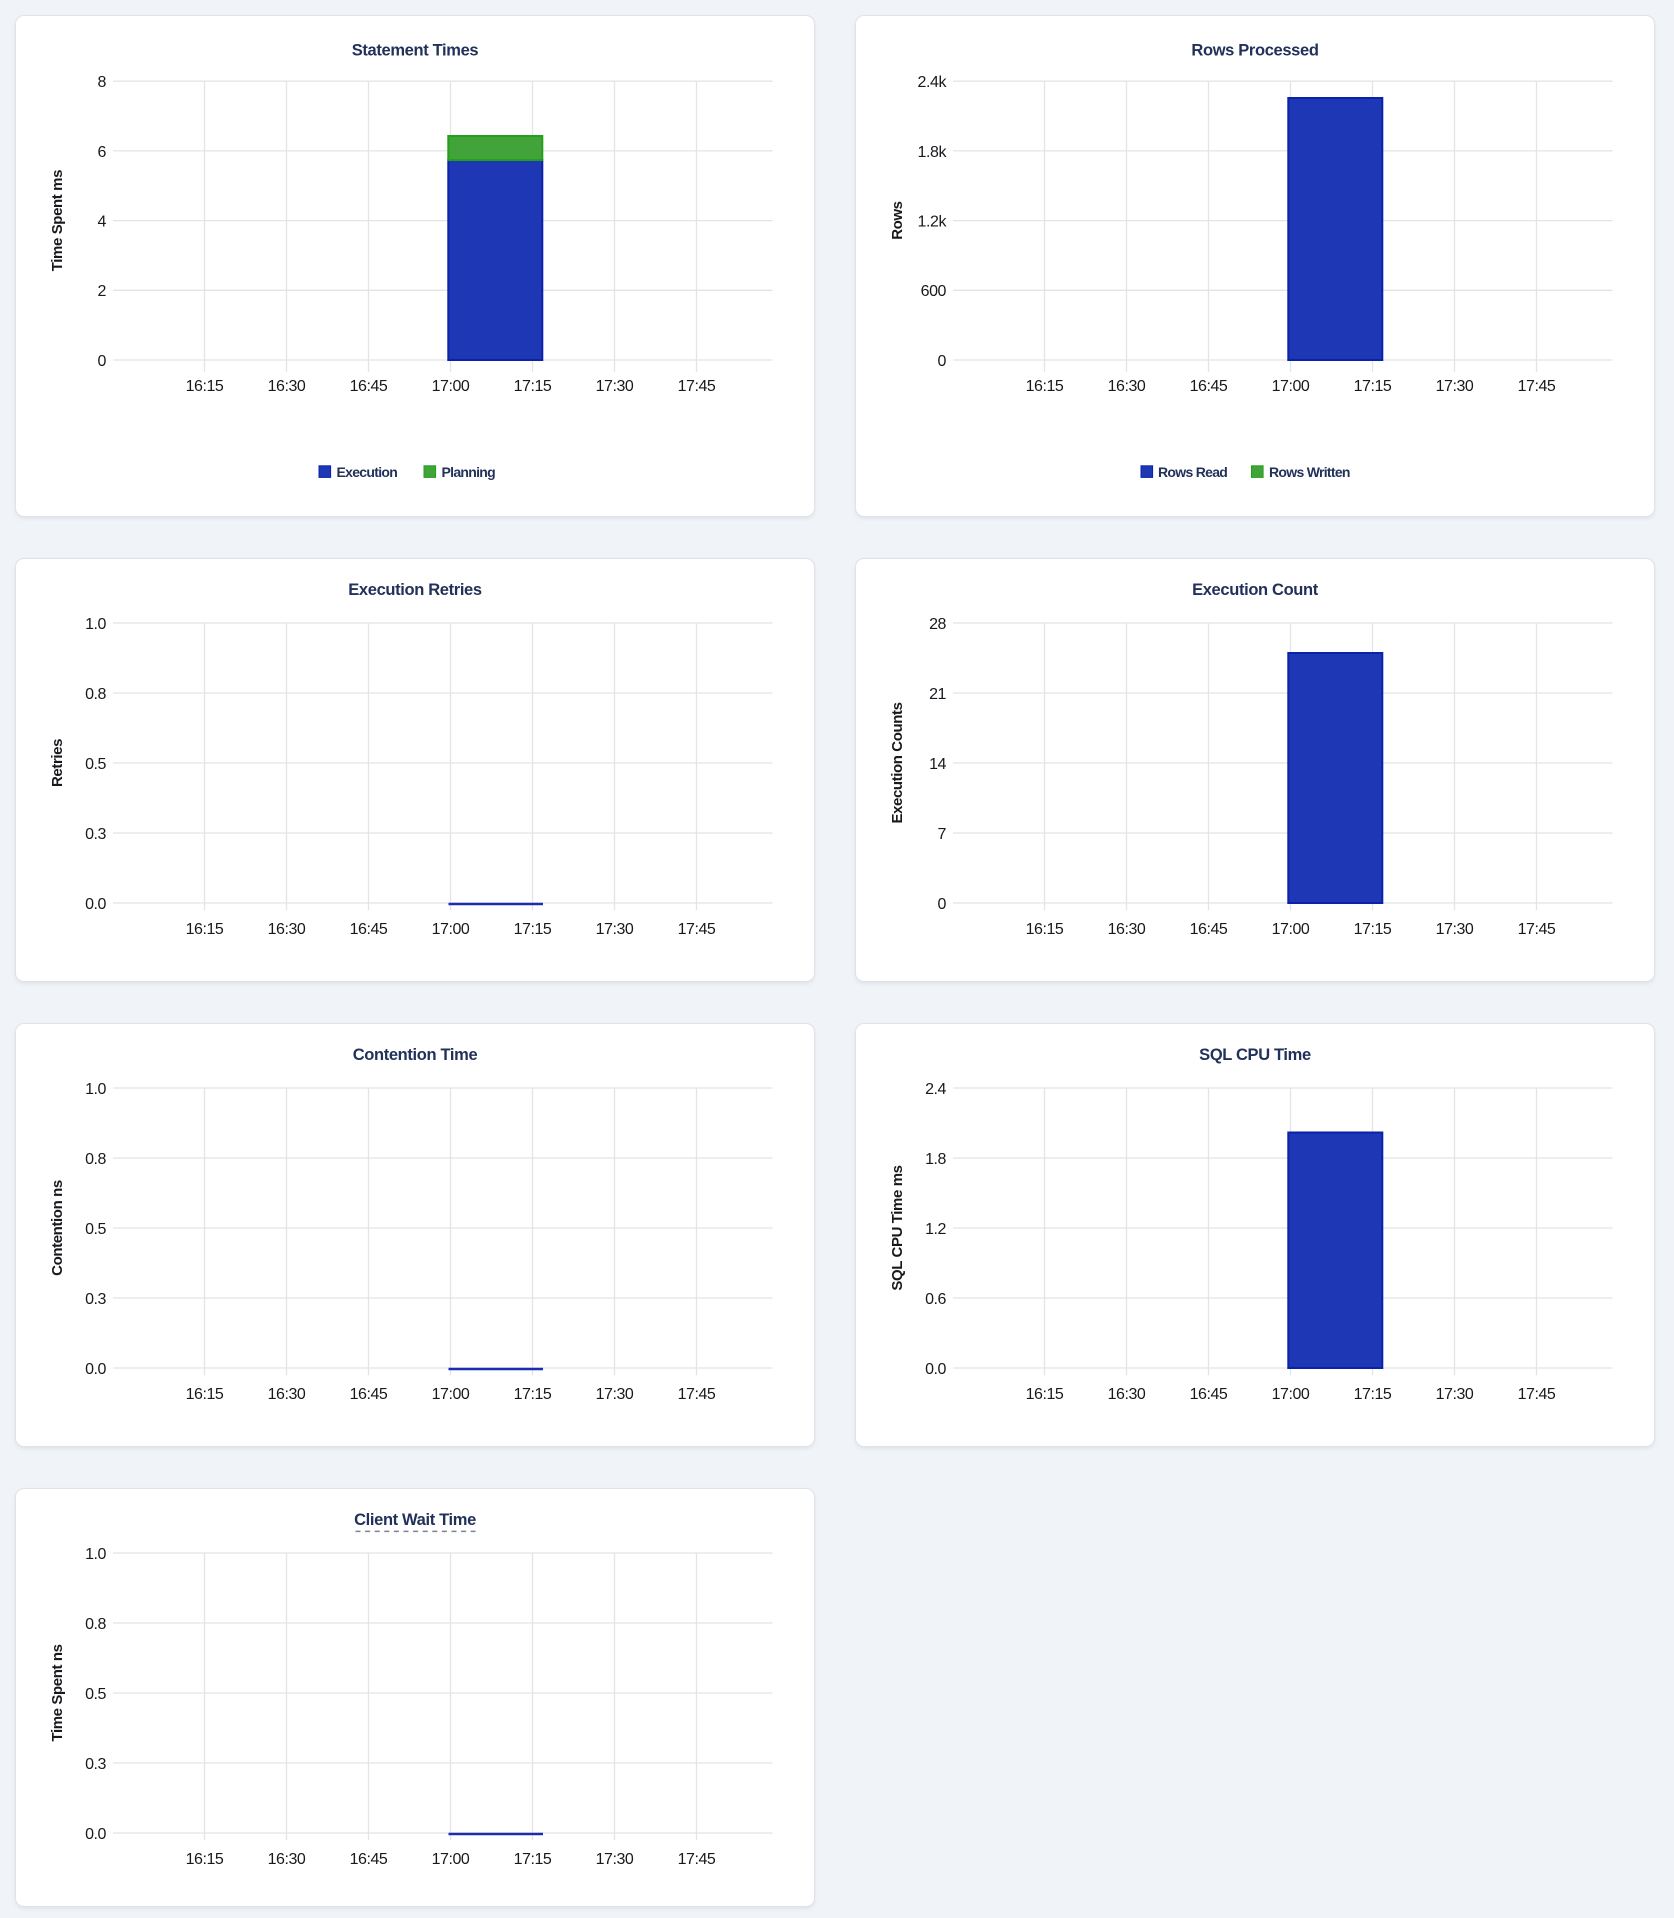  What do you see at coordinates (933, 82) in the screenshot?
I see `svg-text: 2.4k` at bounding box center [933, 82].